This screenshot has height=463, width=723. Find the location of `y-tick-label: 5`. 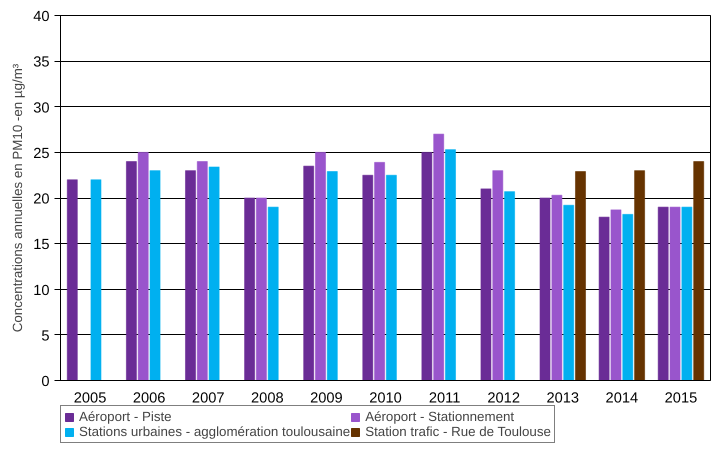

y-tick-label: 5 is located at coordinates (45, 336).